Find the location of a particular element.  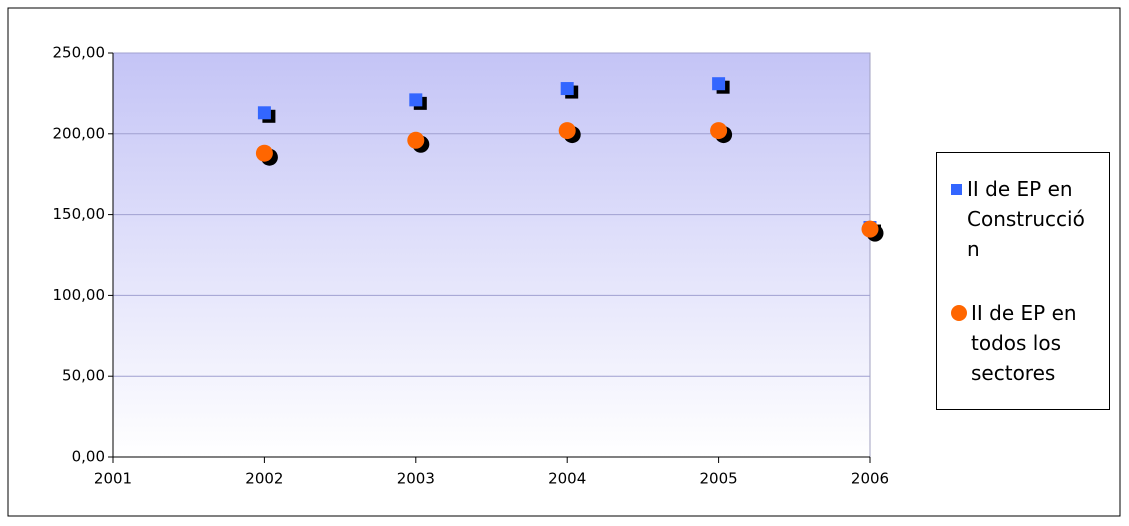

x-tick-label: 2006 is located at coordinates (870, 479).